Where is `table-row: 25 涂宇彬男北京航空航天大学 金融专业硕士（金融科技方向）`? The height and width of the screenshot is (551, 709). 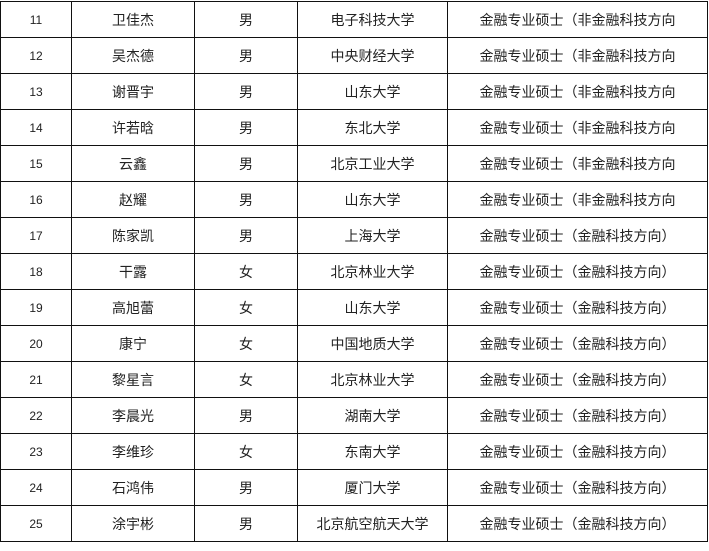
table-row: 25 涂宇彬男北京航空航天大学 金融专业硕士（金融科技方向） is located at coordinates (354, 523).